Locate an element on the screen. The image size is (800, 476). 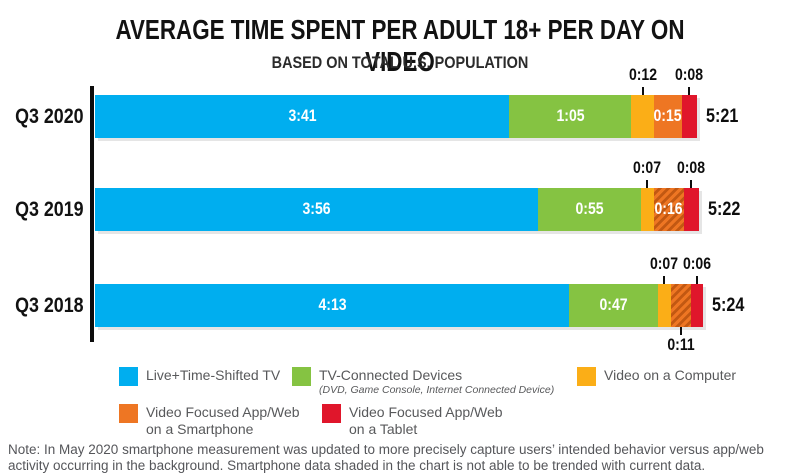
row-total-label: 5:22 is located at coordinates (727, 209).